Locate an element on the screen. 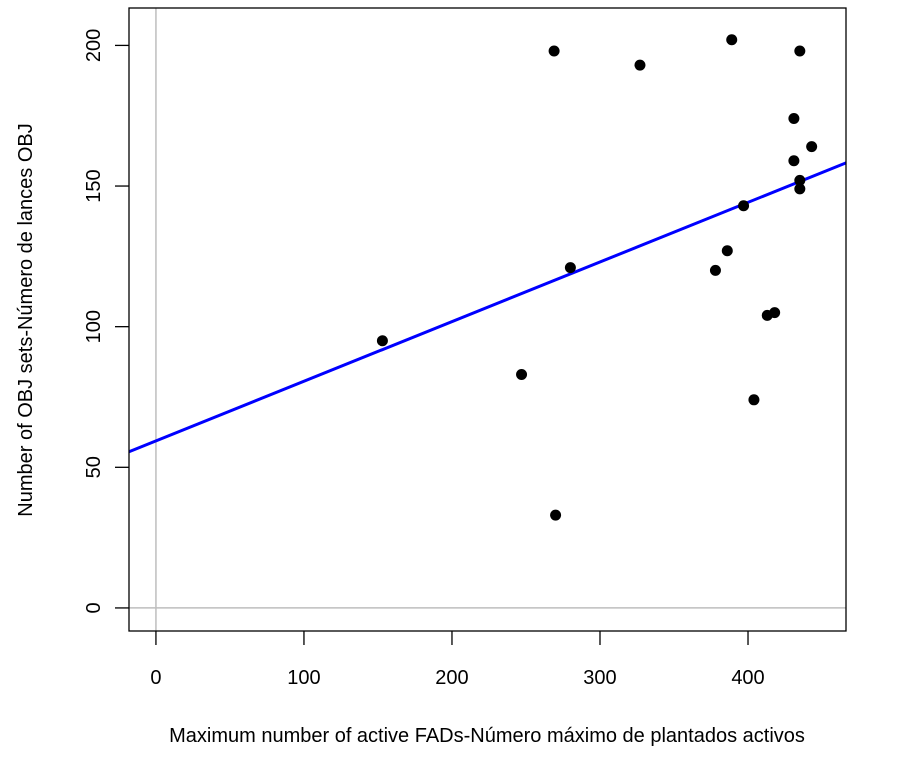 The height and width of the screenshot is (759, 899). x-tick-label: 200 is located at coordinates (451, 678).